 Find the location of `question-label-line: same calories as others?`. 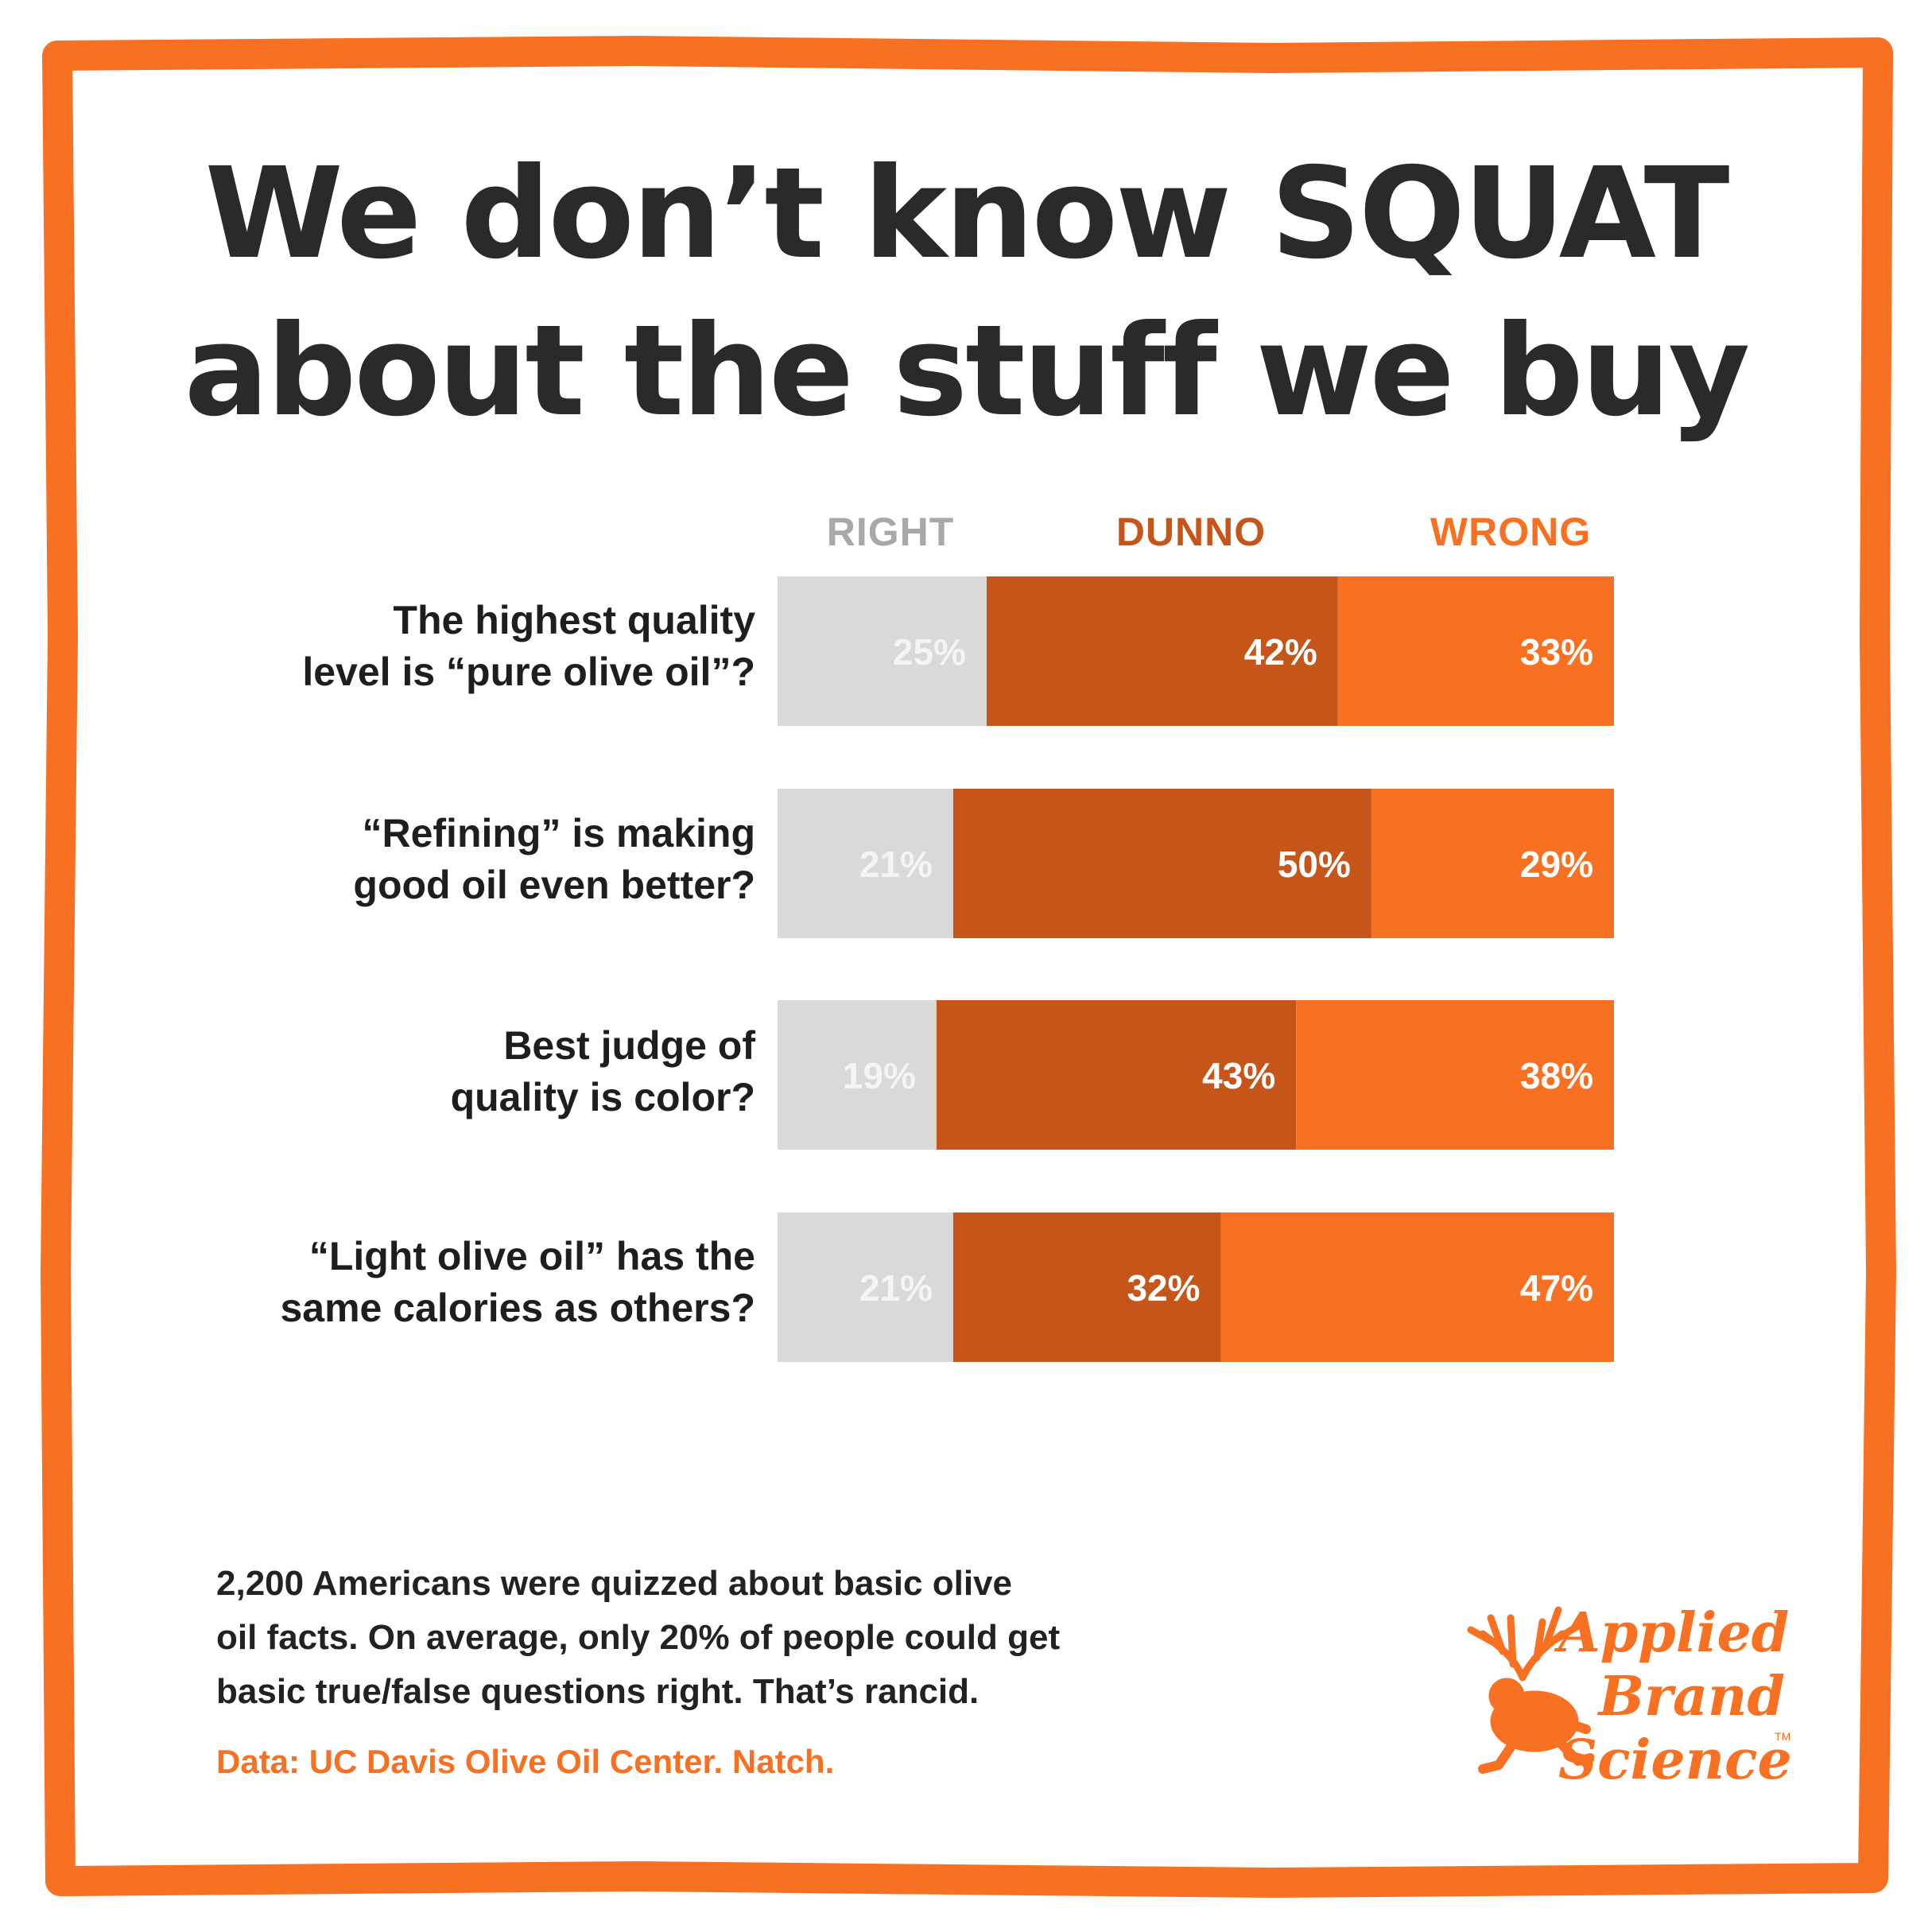

question-label-line: same calories as others? is located at coordinates (518, 1308).